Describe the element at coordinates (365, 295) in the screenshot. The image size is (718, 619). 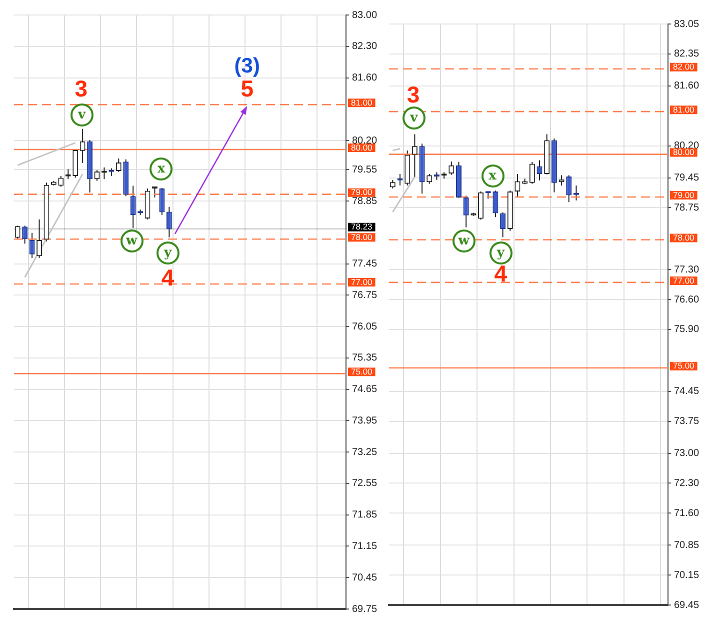
I see `y-tick-label: 76.75` at that location.